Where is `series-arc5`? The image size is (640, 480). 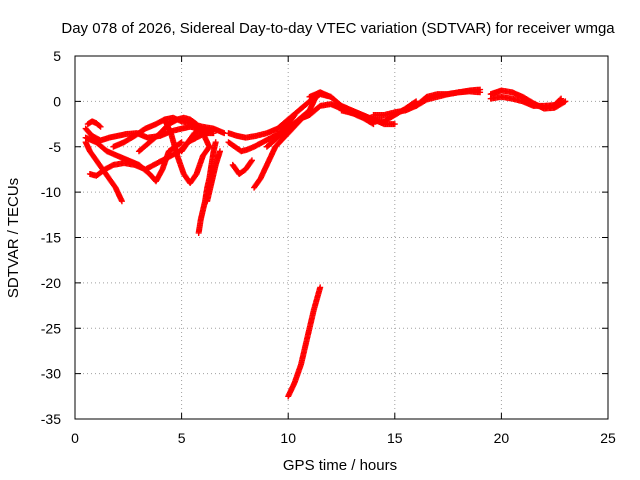 series-arc5 is located at coordinates (133, 159).